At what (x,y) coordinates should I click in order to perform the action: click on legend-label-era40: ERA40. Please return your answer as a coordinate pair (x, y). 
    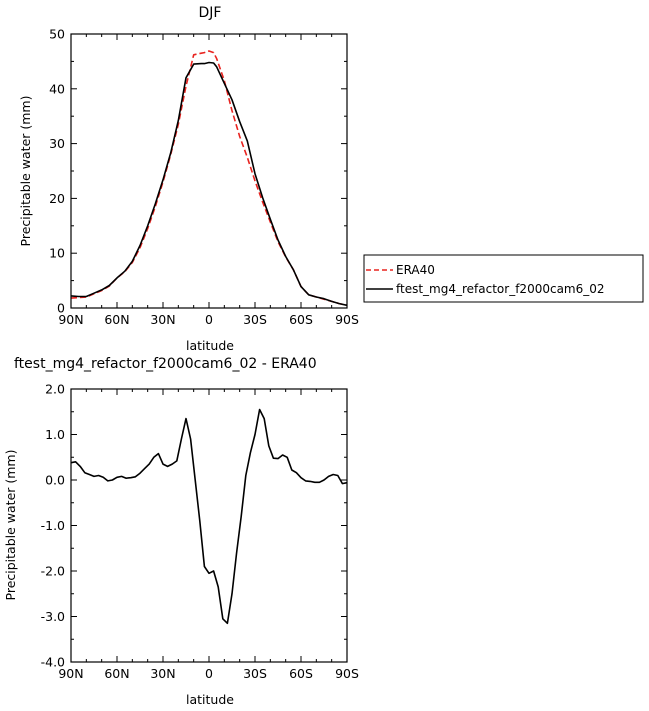
    Looking at the image, I should click on (415, 270).